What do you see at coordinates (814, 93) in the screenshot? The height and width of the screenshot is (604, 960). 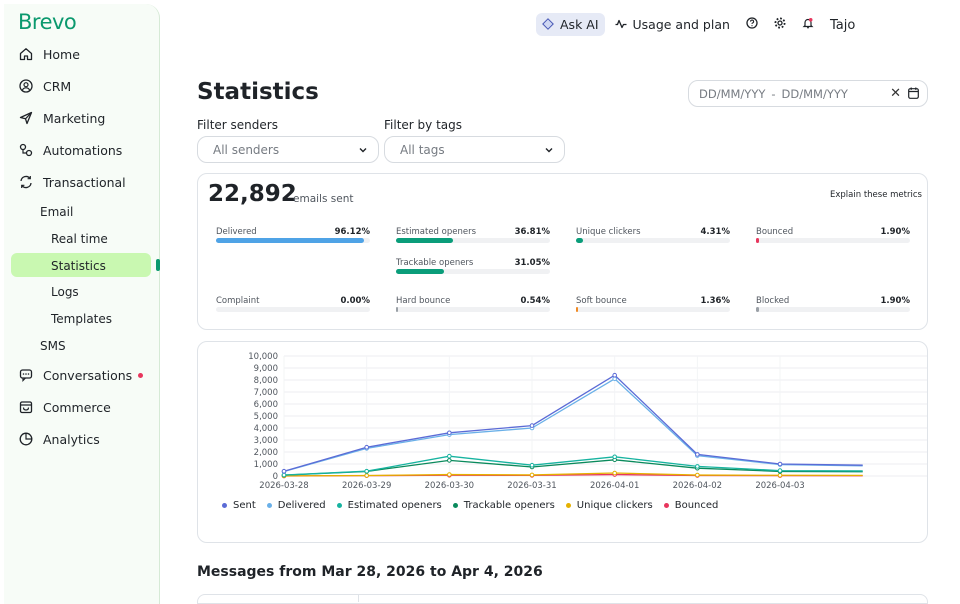 I see `date-to-input: DD/MM/YYY` at bounding box center [814, 93].